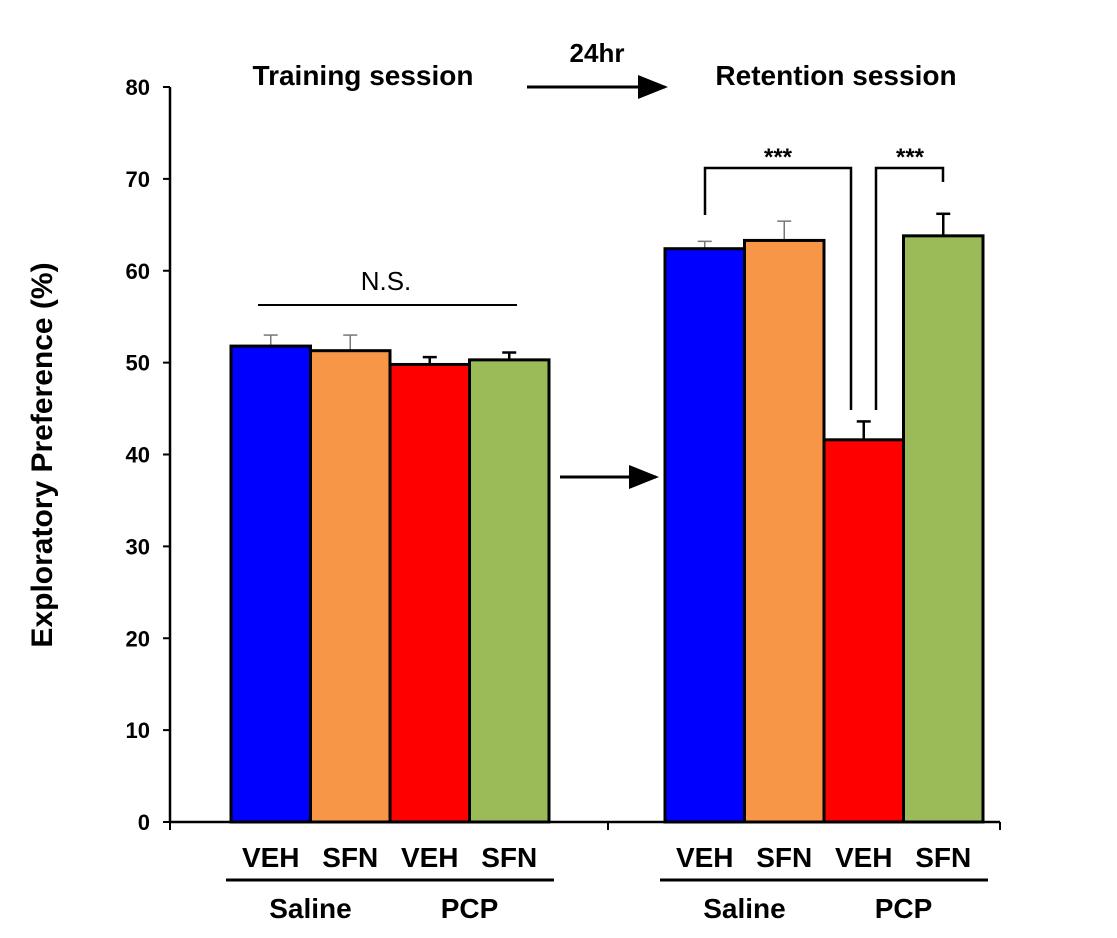  Describe the element at coordinates (597, 53) in the screenshot. I see `interval-label: 24hr` at that location.